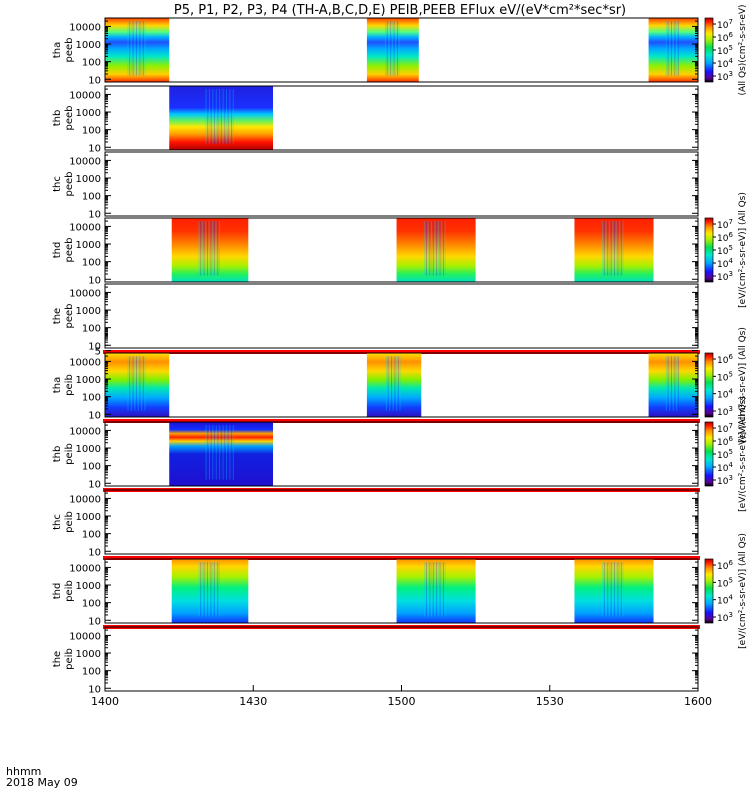  Describe the element at coordinates (57, 385) in the screenshot. I see `panel-probe-label: tha` at that location.